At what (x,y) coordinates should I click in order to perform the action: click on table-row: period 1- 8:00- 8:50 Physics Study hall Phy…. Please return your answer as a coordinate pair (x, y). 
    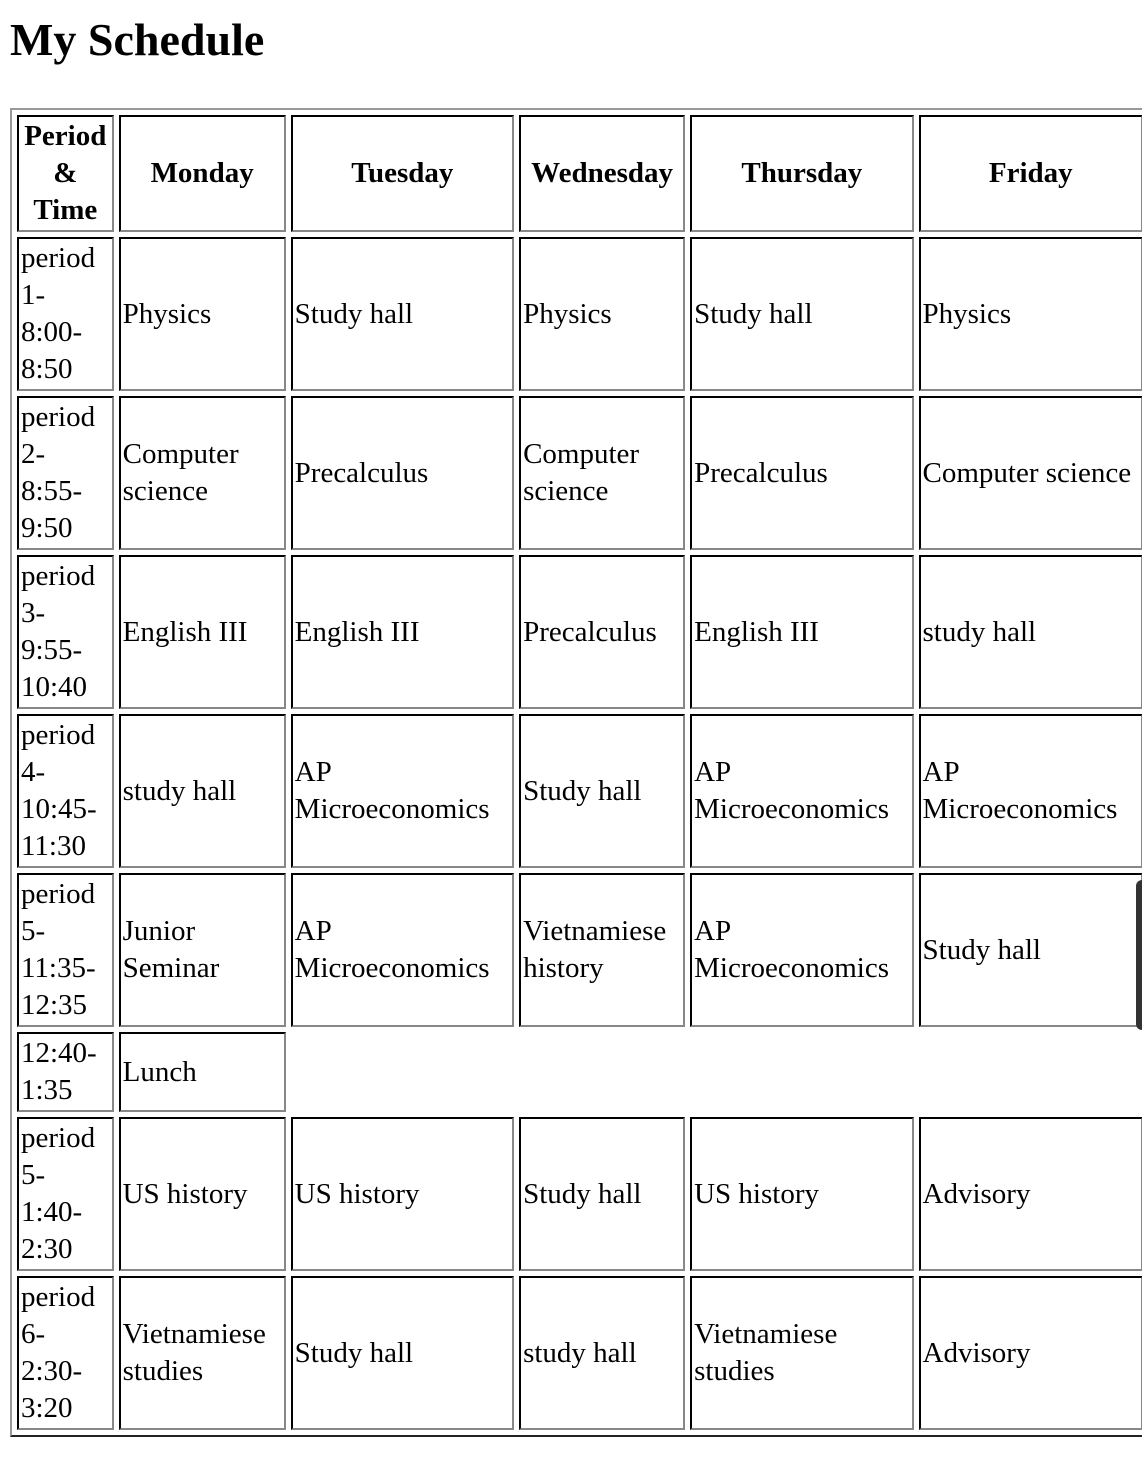
    Looking at the image, I should click on (579, 314).